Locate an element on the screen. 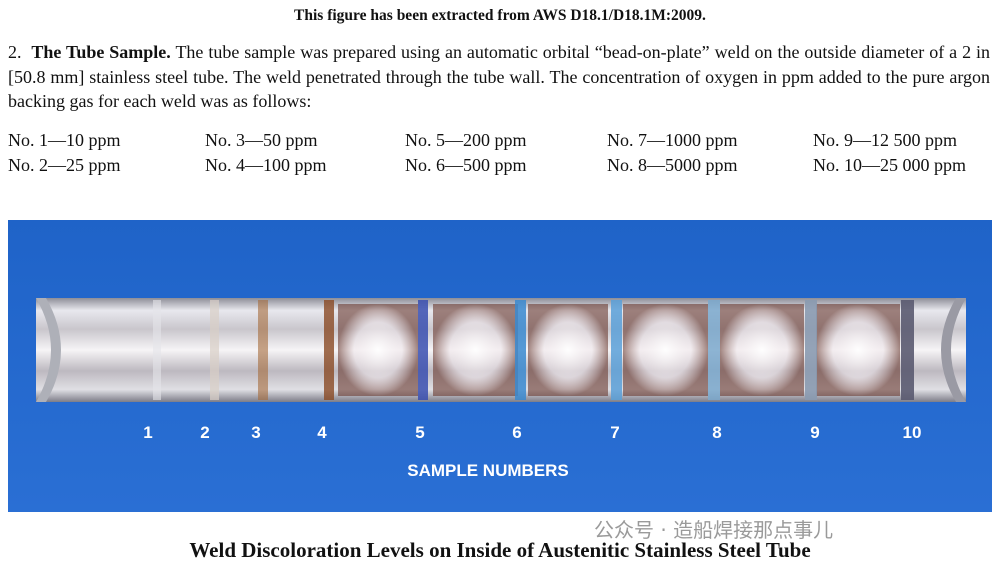 This screenshot has width=1000, height=568. sample-label: 1 is located at coordinates (147, 432).